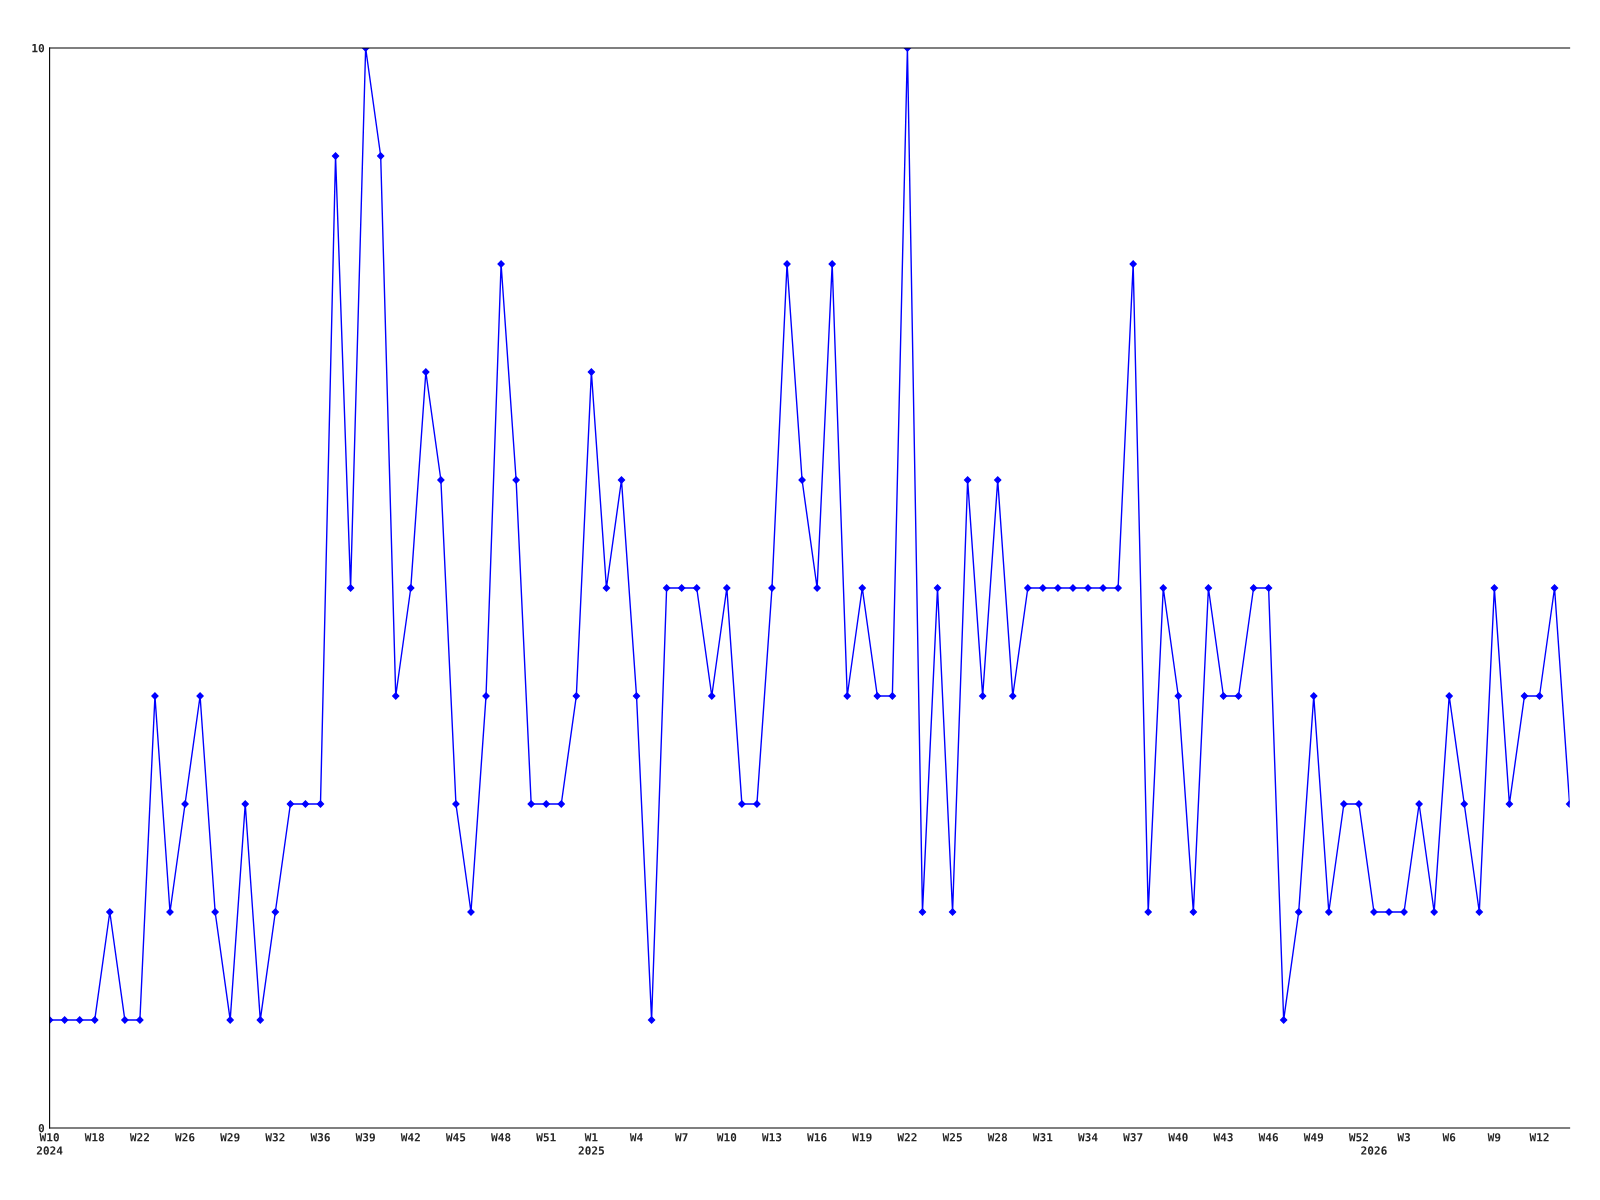  I want to click on x-tick-label: W12, so click(1539, 1137).